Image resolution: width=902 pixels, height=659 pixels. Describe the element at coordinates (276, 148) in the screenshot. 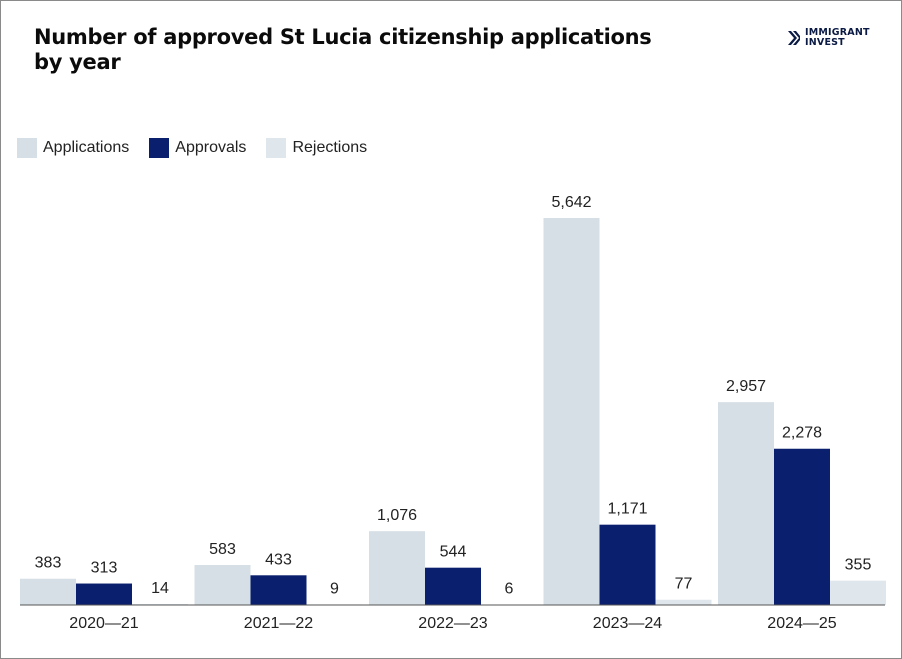

I see `legend-swatch-rejections` at that location.